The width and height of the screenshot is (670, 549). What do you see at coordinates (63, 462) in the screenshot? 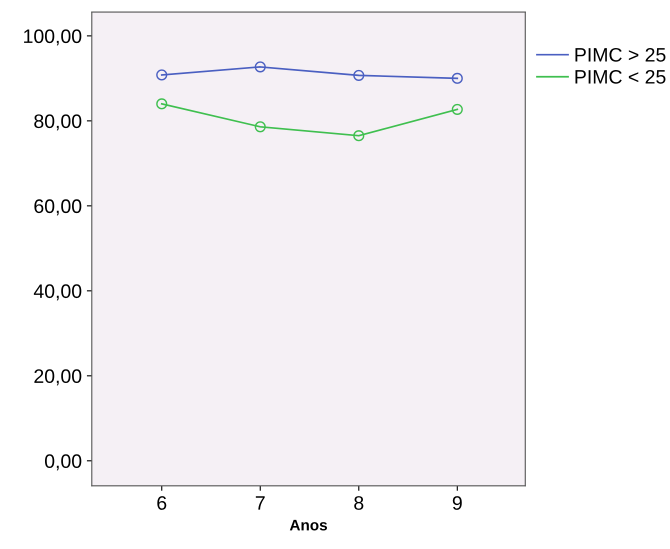
I see `y-tick-label: 0,00` at bounding box center [63, 462].